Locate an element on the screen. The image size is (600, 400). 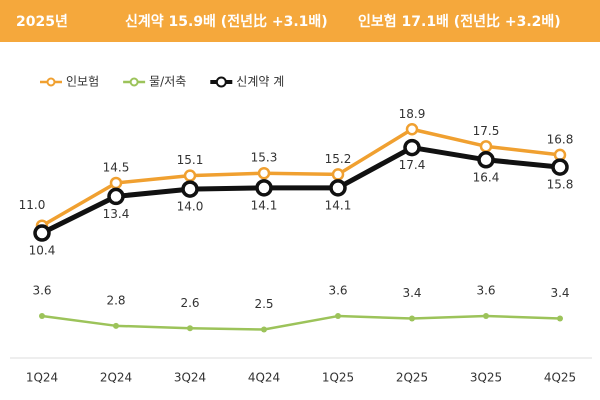
header-bar is located at coordinates (300, 21).